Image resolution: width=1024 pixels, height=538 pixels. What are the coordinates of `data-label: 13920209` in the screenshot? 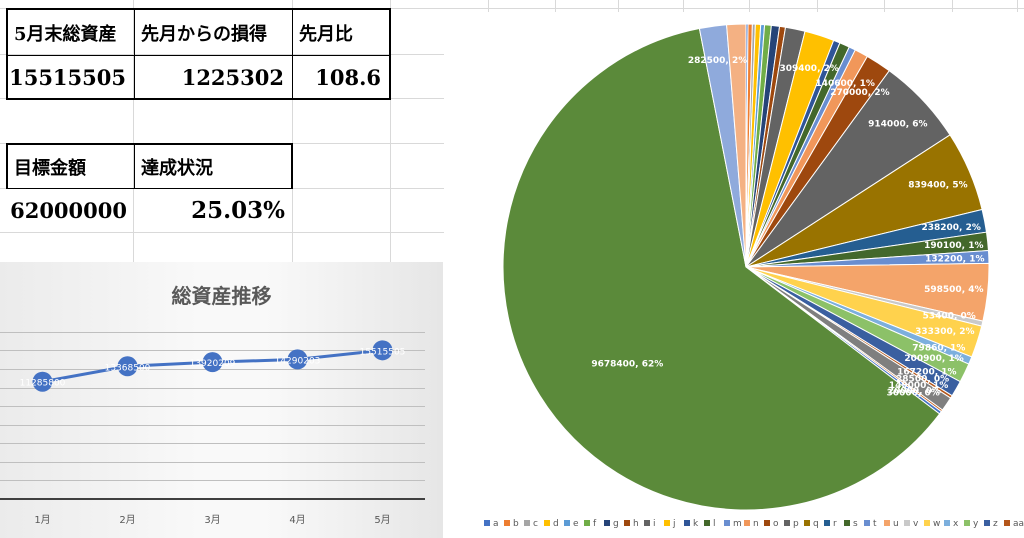 It's located at (213, 364).